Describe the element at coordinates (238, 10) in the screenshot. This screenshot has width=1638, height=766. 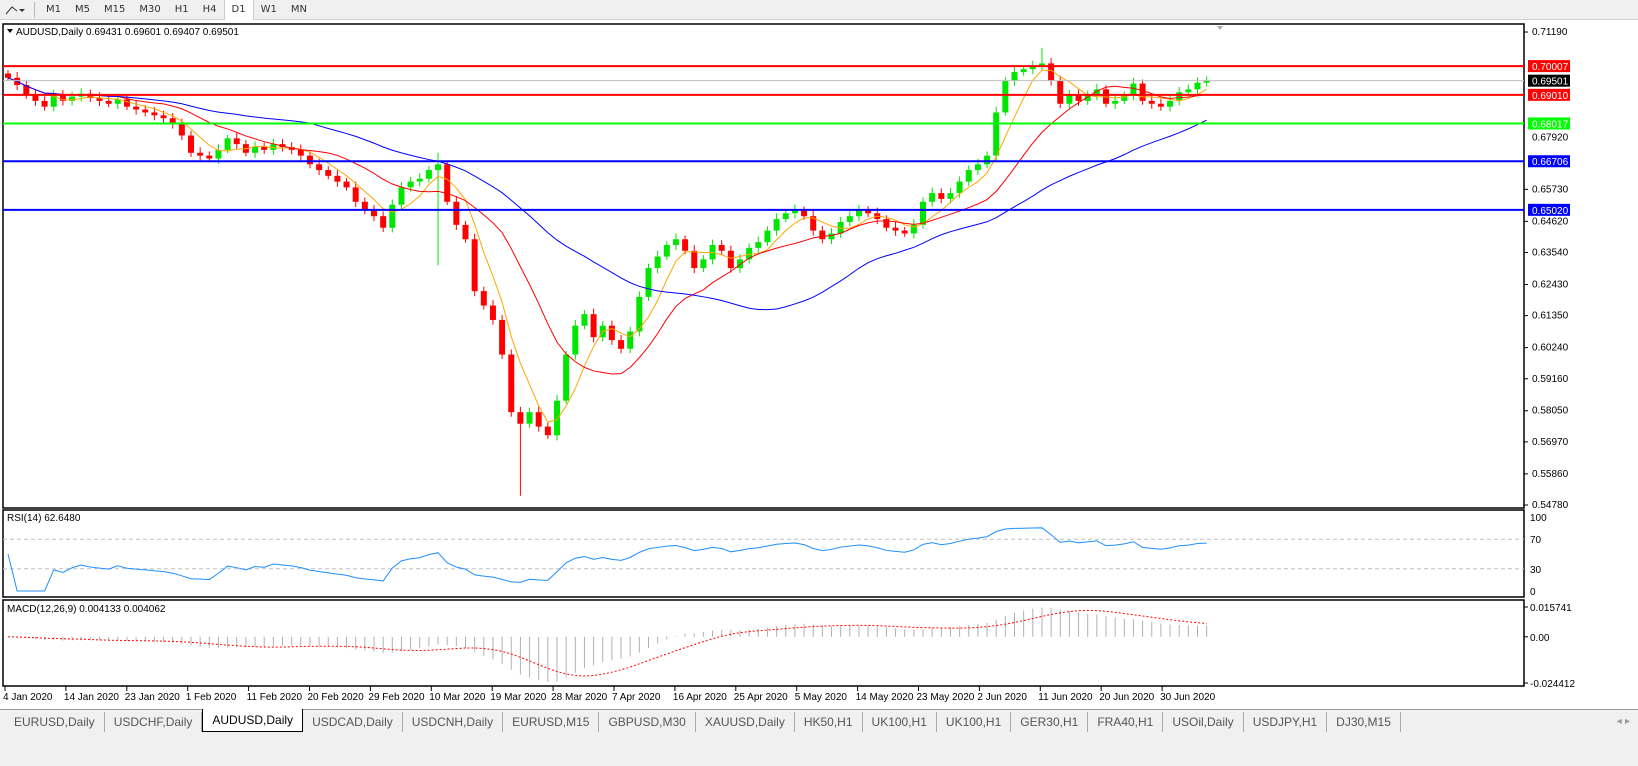
I see `timeframe-d1: D1` at that location.